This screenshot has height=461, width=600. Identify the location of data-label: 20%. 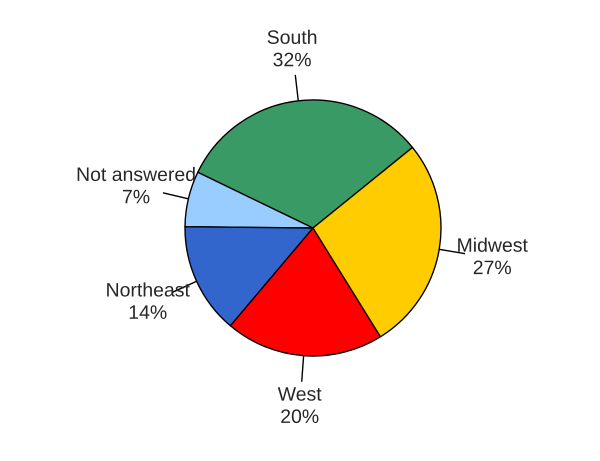
(299, 416).